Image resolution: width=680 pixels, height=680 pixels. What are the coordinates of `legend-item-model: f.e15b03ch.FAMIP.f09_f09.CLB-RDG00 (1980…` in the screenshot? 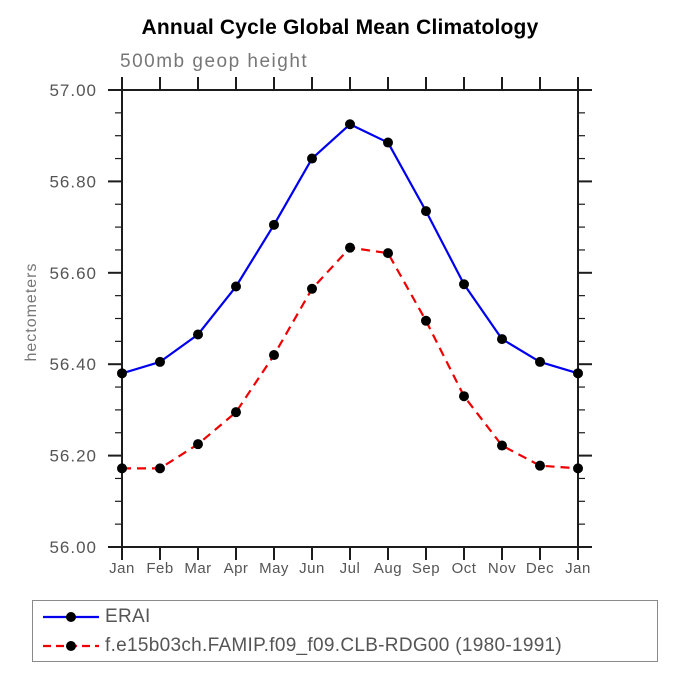 It's located at (348, 645).